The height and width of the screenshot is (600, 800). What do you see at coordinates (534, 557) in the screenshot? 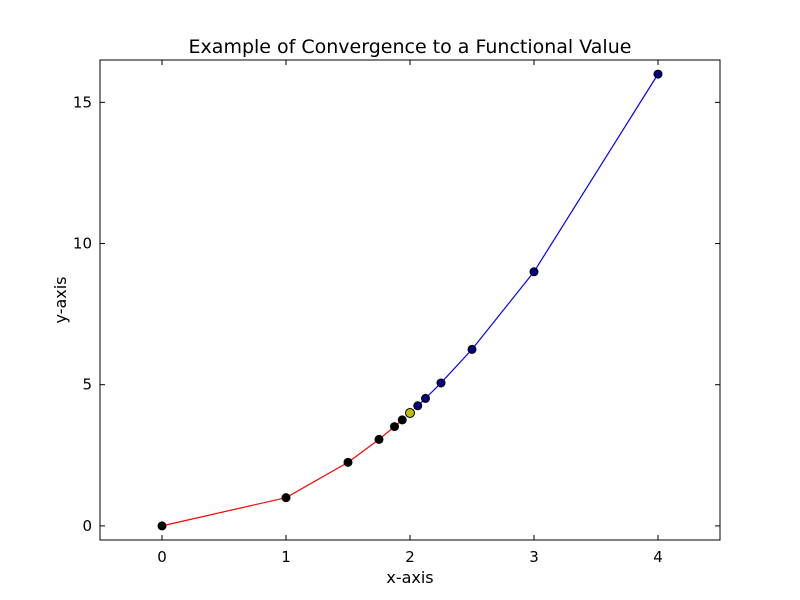
I see `x-tick-label-3: 3` at bounding box center [534, 557].